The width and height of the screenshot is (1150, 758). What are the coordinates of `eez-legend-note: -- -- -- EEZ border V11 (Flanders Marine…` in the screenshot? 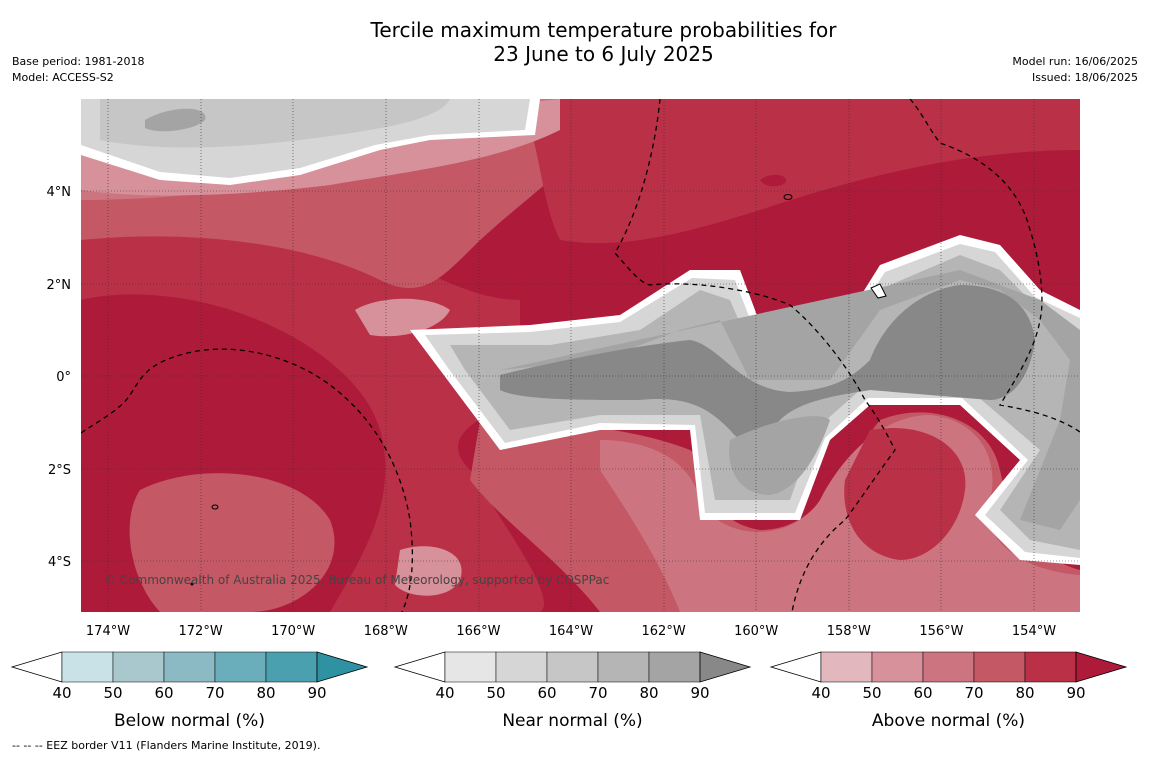 It's located at (166, 745).